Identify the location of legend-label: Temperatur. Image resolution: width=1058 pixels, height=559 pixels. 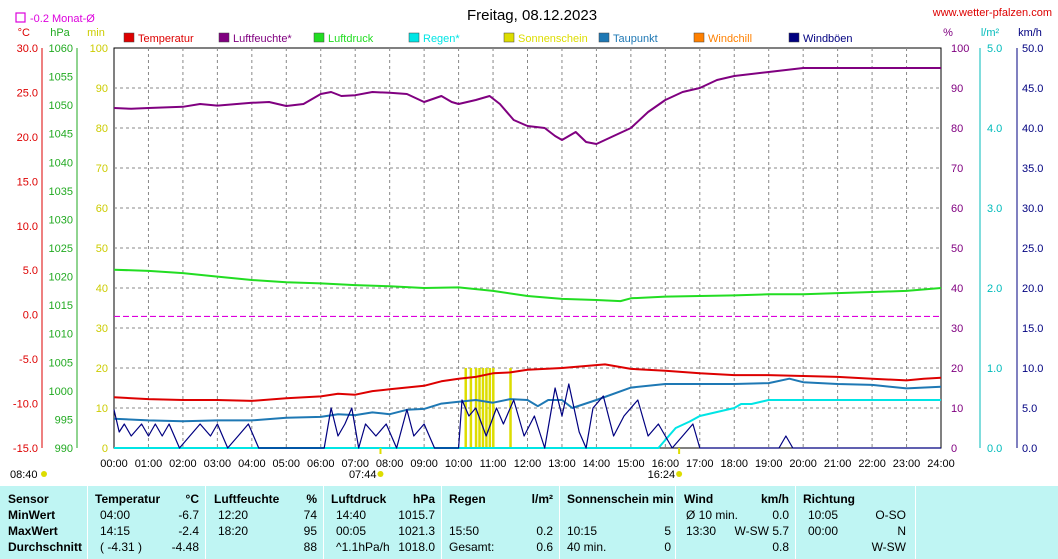
(166, 39).